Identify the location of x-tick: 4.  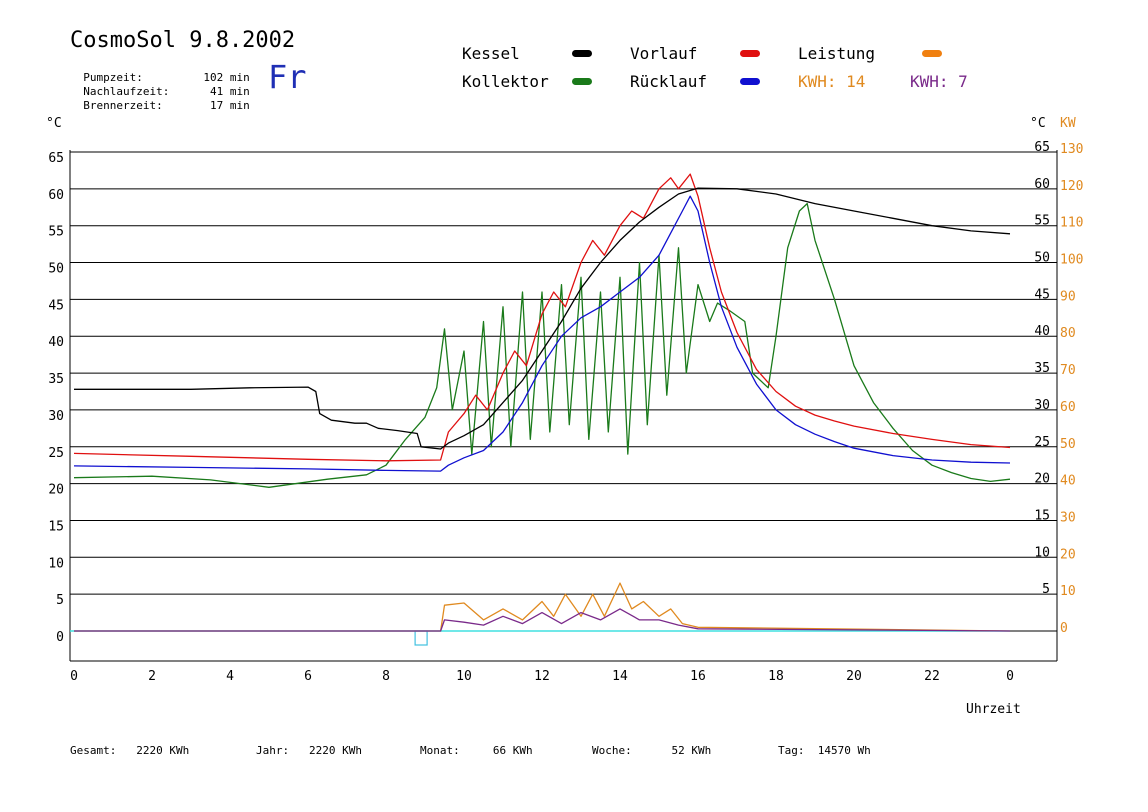
(230, 676).